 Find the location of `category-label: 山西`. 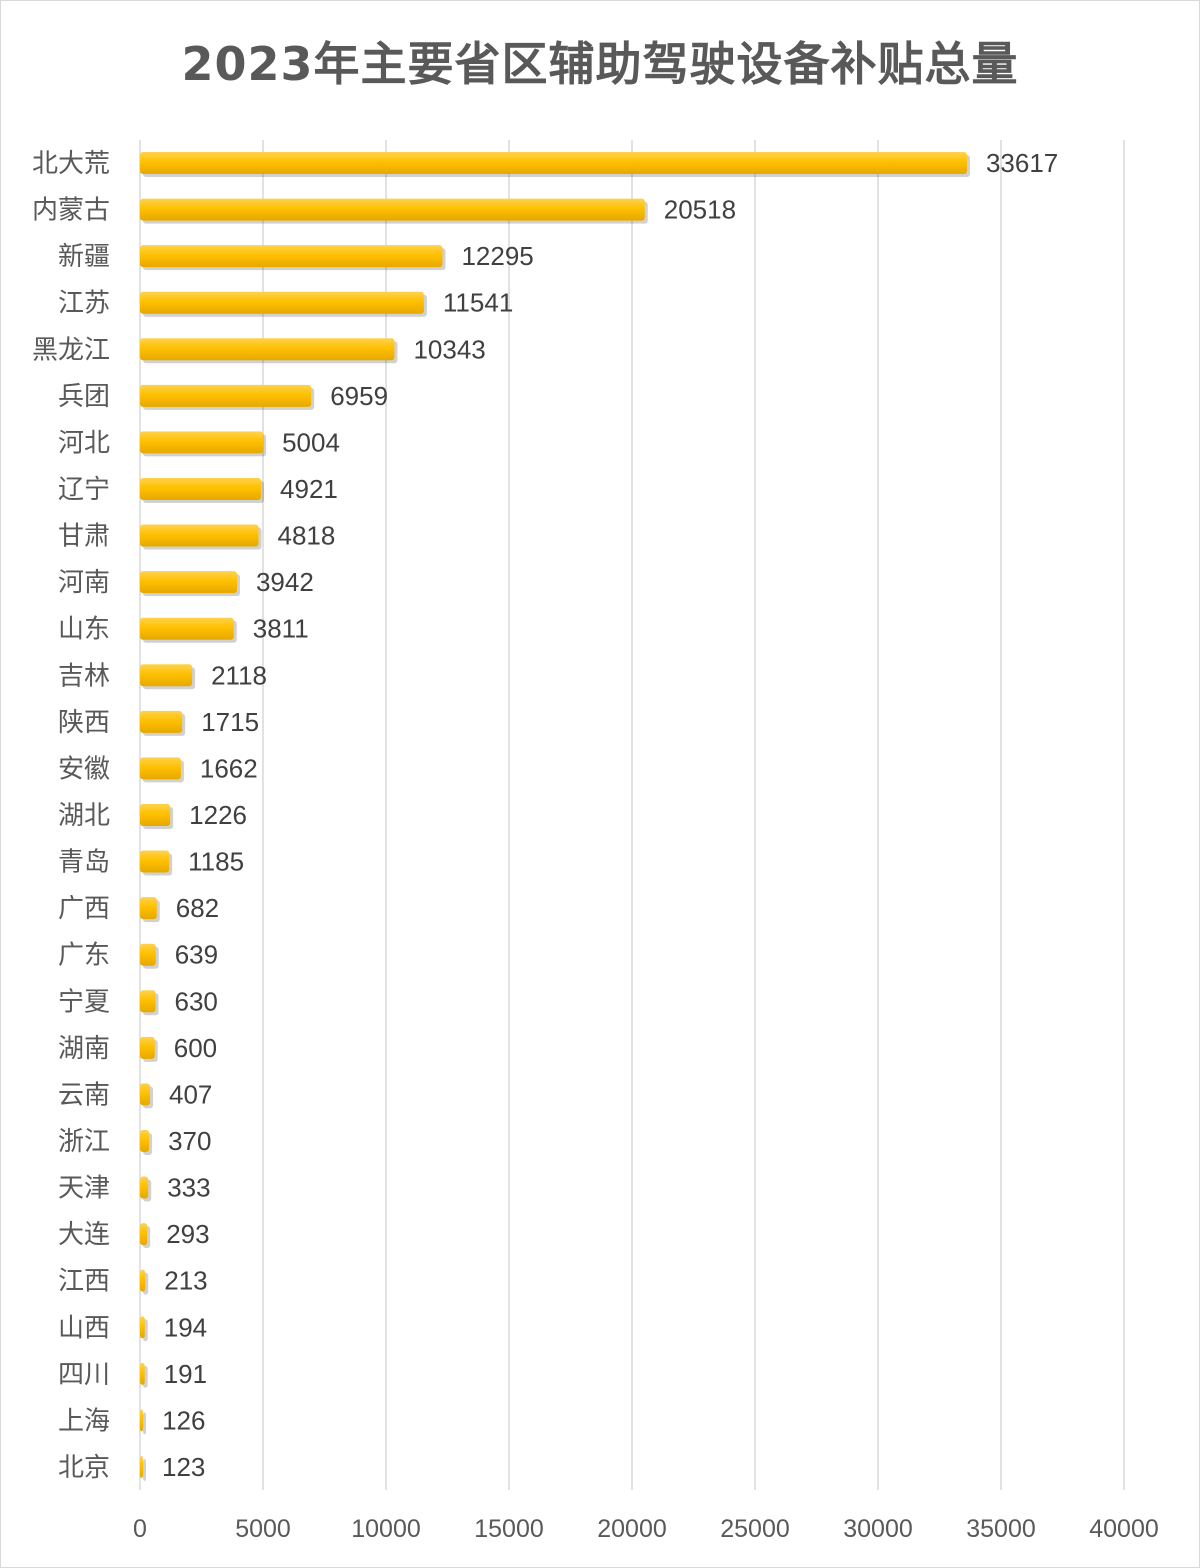

category-label: 山西 is located at coordinates (84, 1328).